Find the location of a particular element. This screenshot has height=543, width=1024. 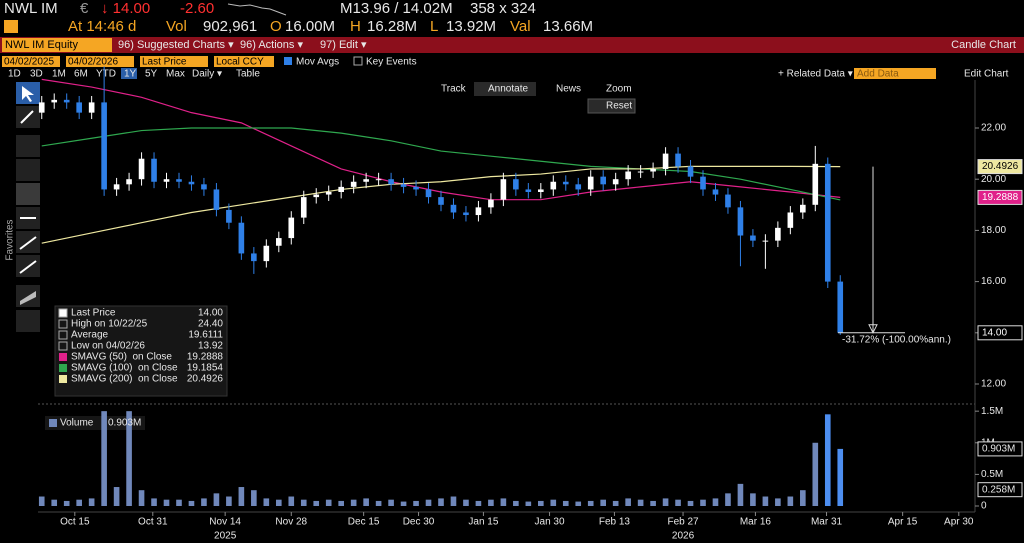

legend-value: 19.2888 is located at coordinates (205, 357).